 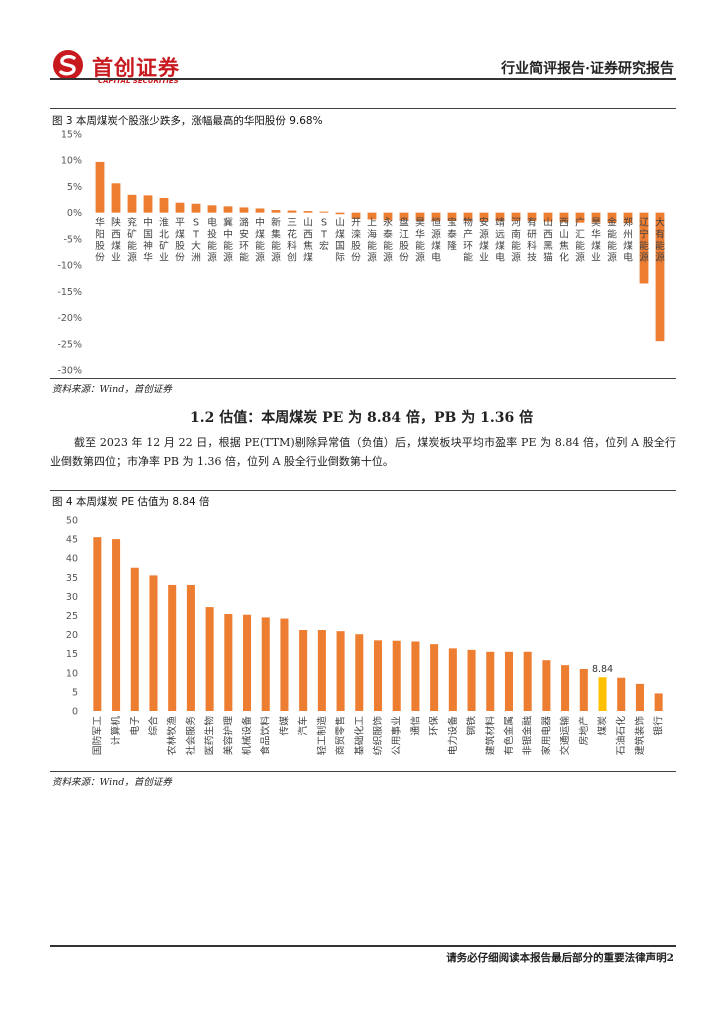 What do you see at coordinates (116, 198) in the screenshot?
I see `bar-陕西煤业` at bounding box center [116, 198].